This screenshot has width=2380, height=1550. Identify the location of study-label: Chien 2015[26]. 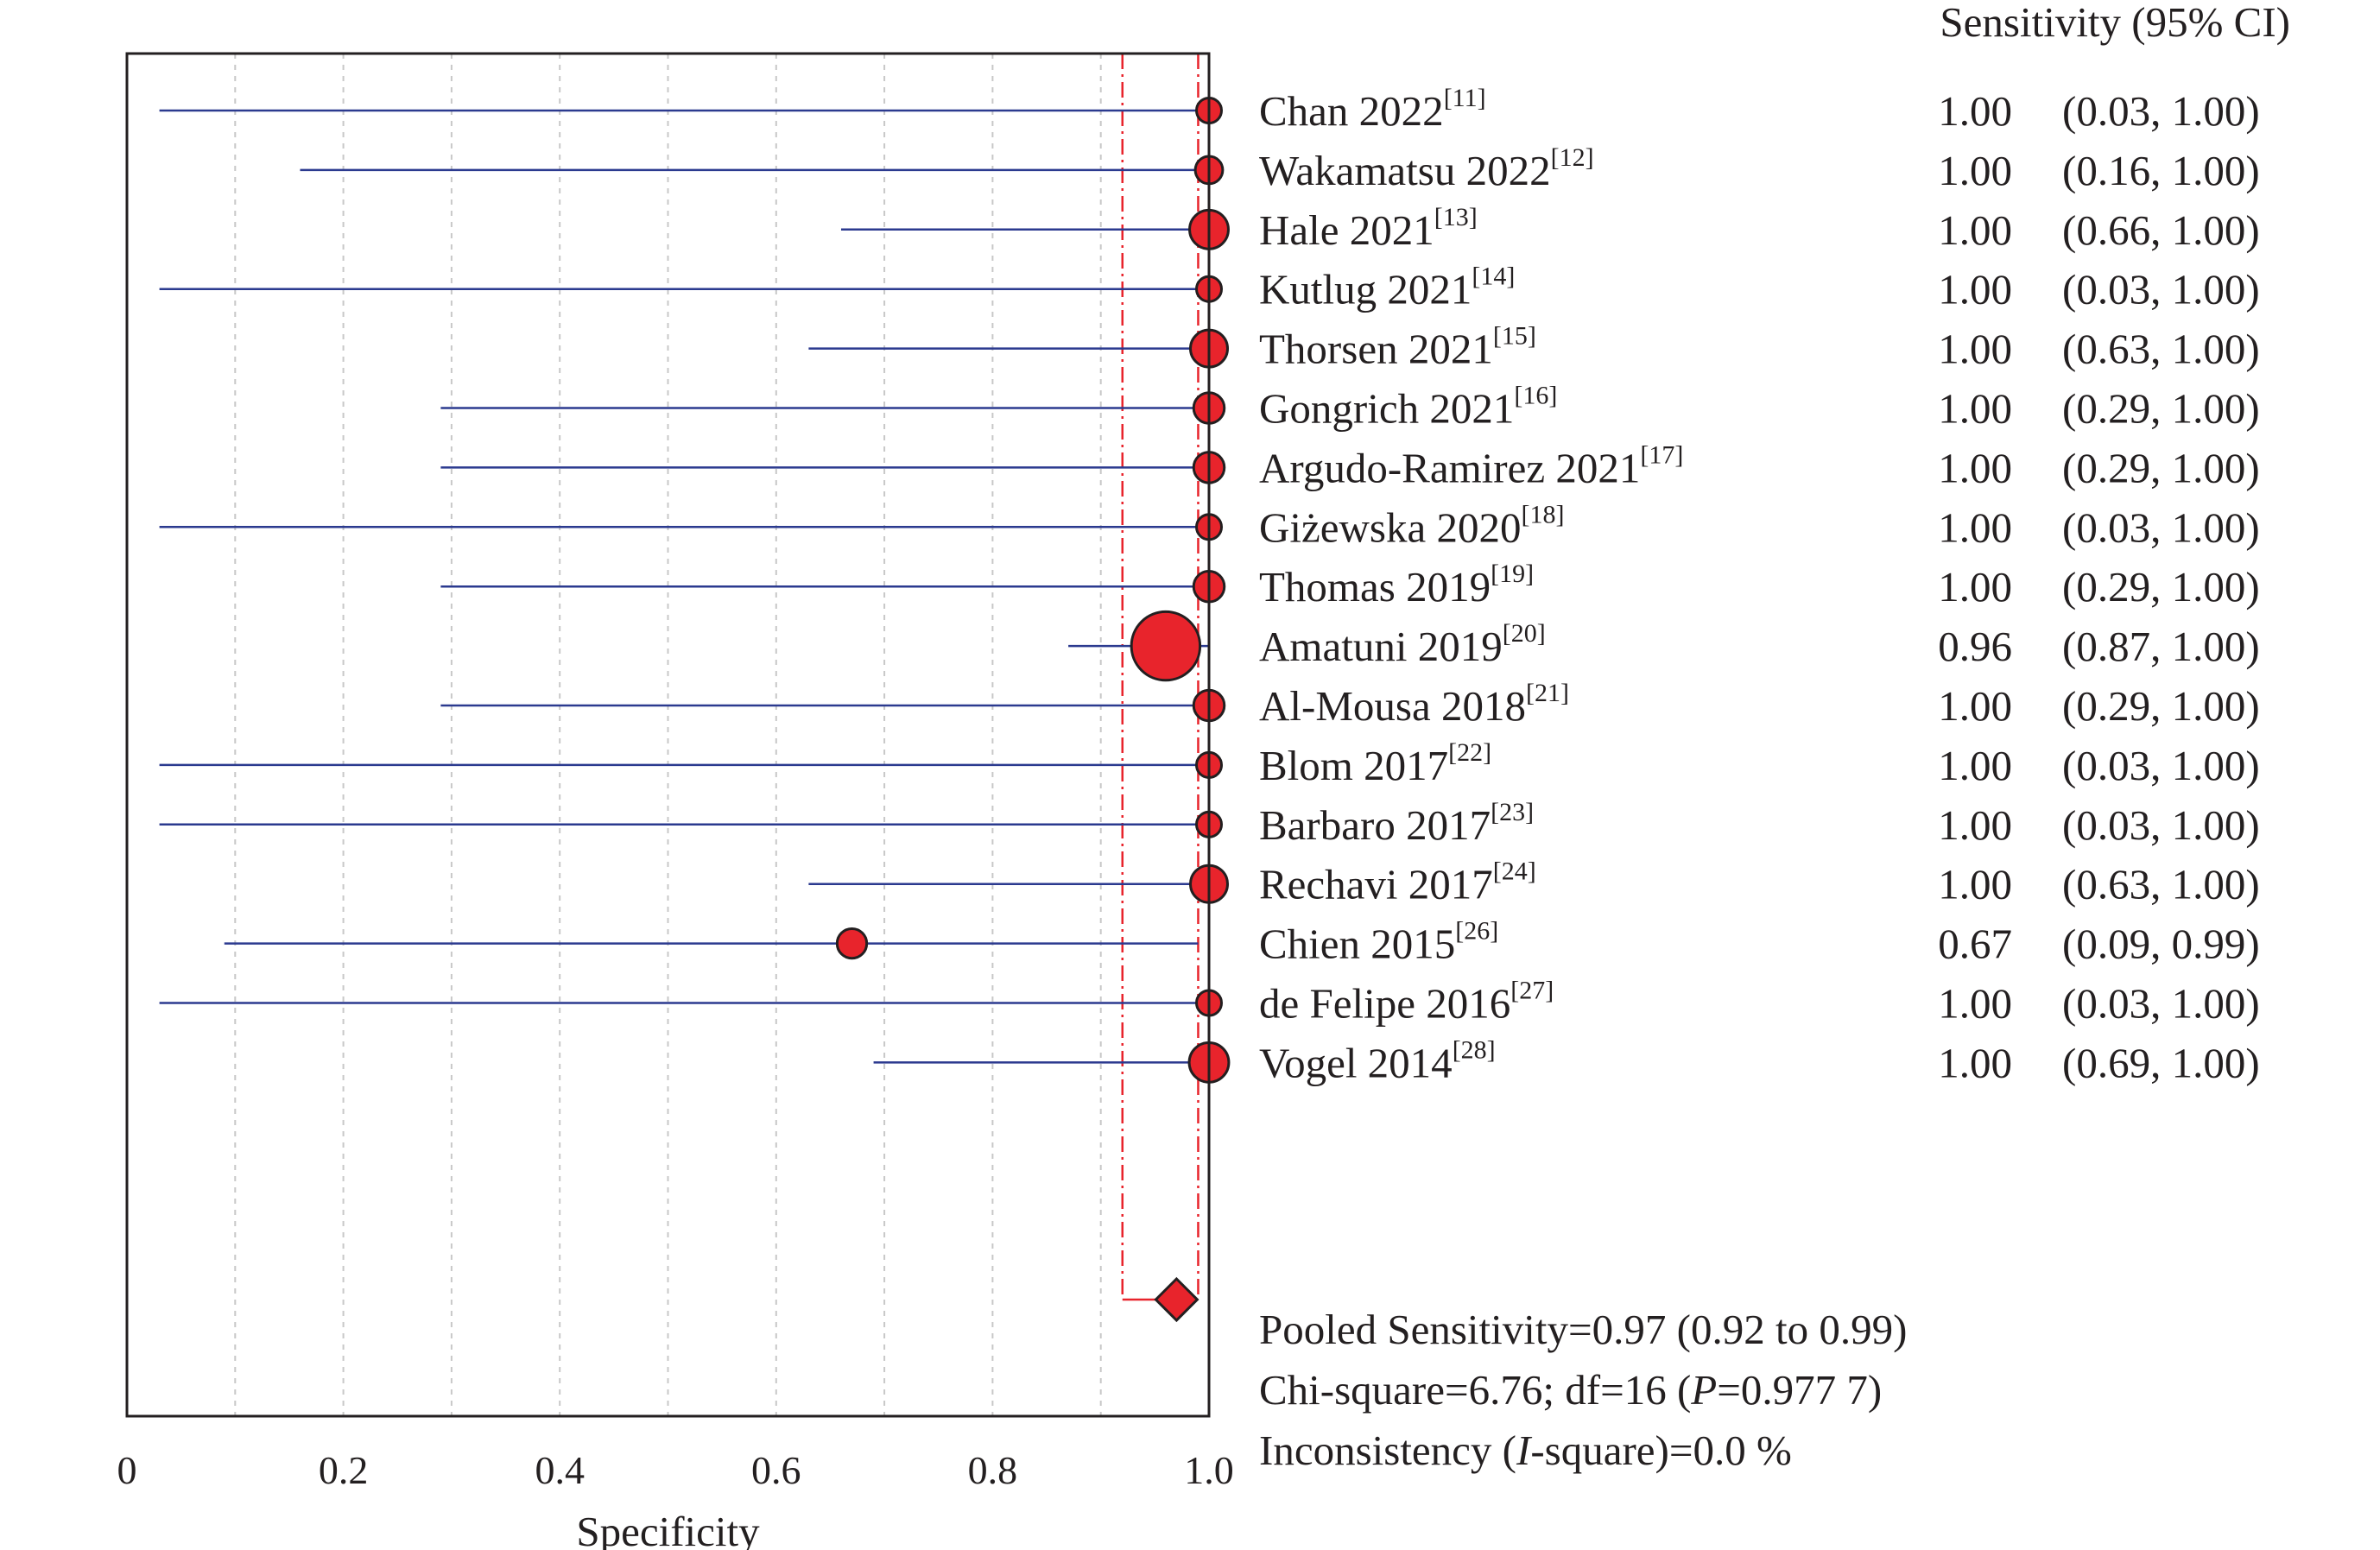
(1379, 942).